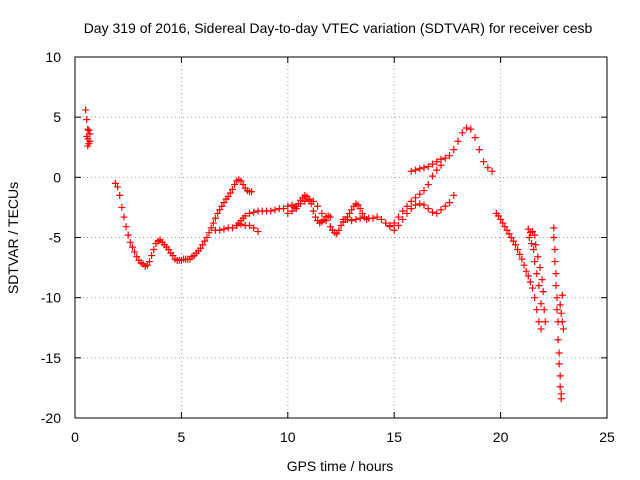  I want to click on series-arc4, so click(283, 210).